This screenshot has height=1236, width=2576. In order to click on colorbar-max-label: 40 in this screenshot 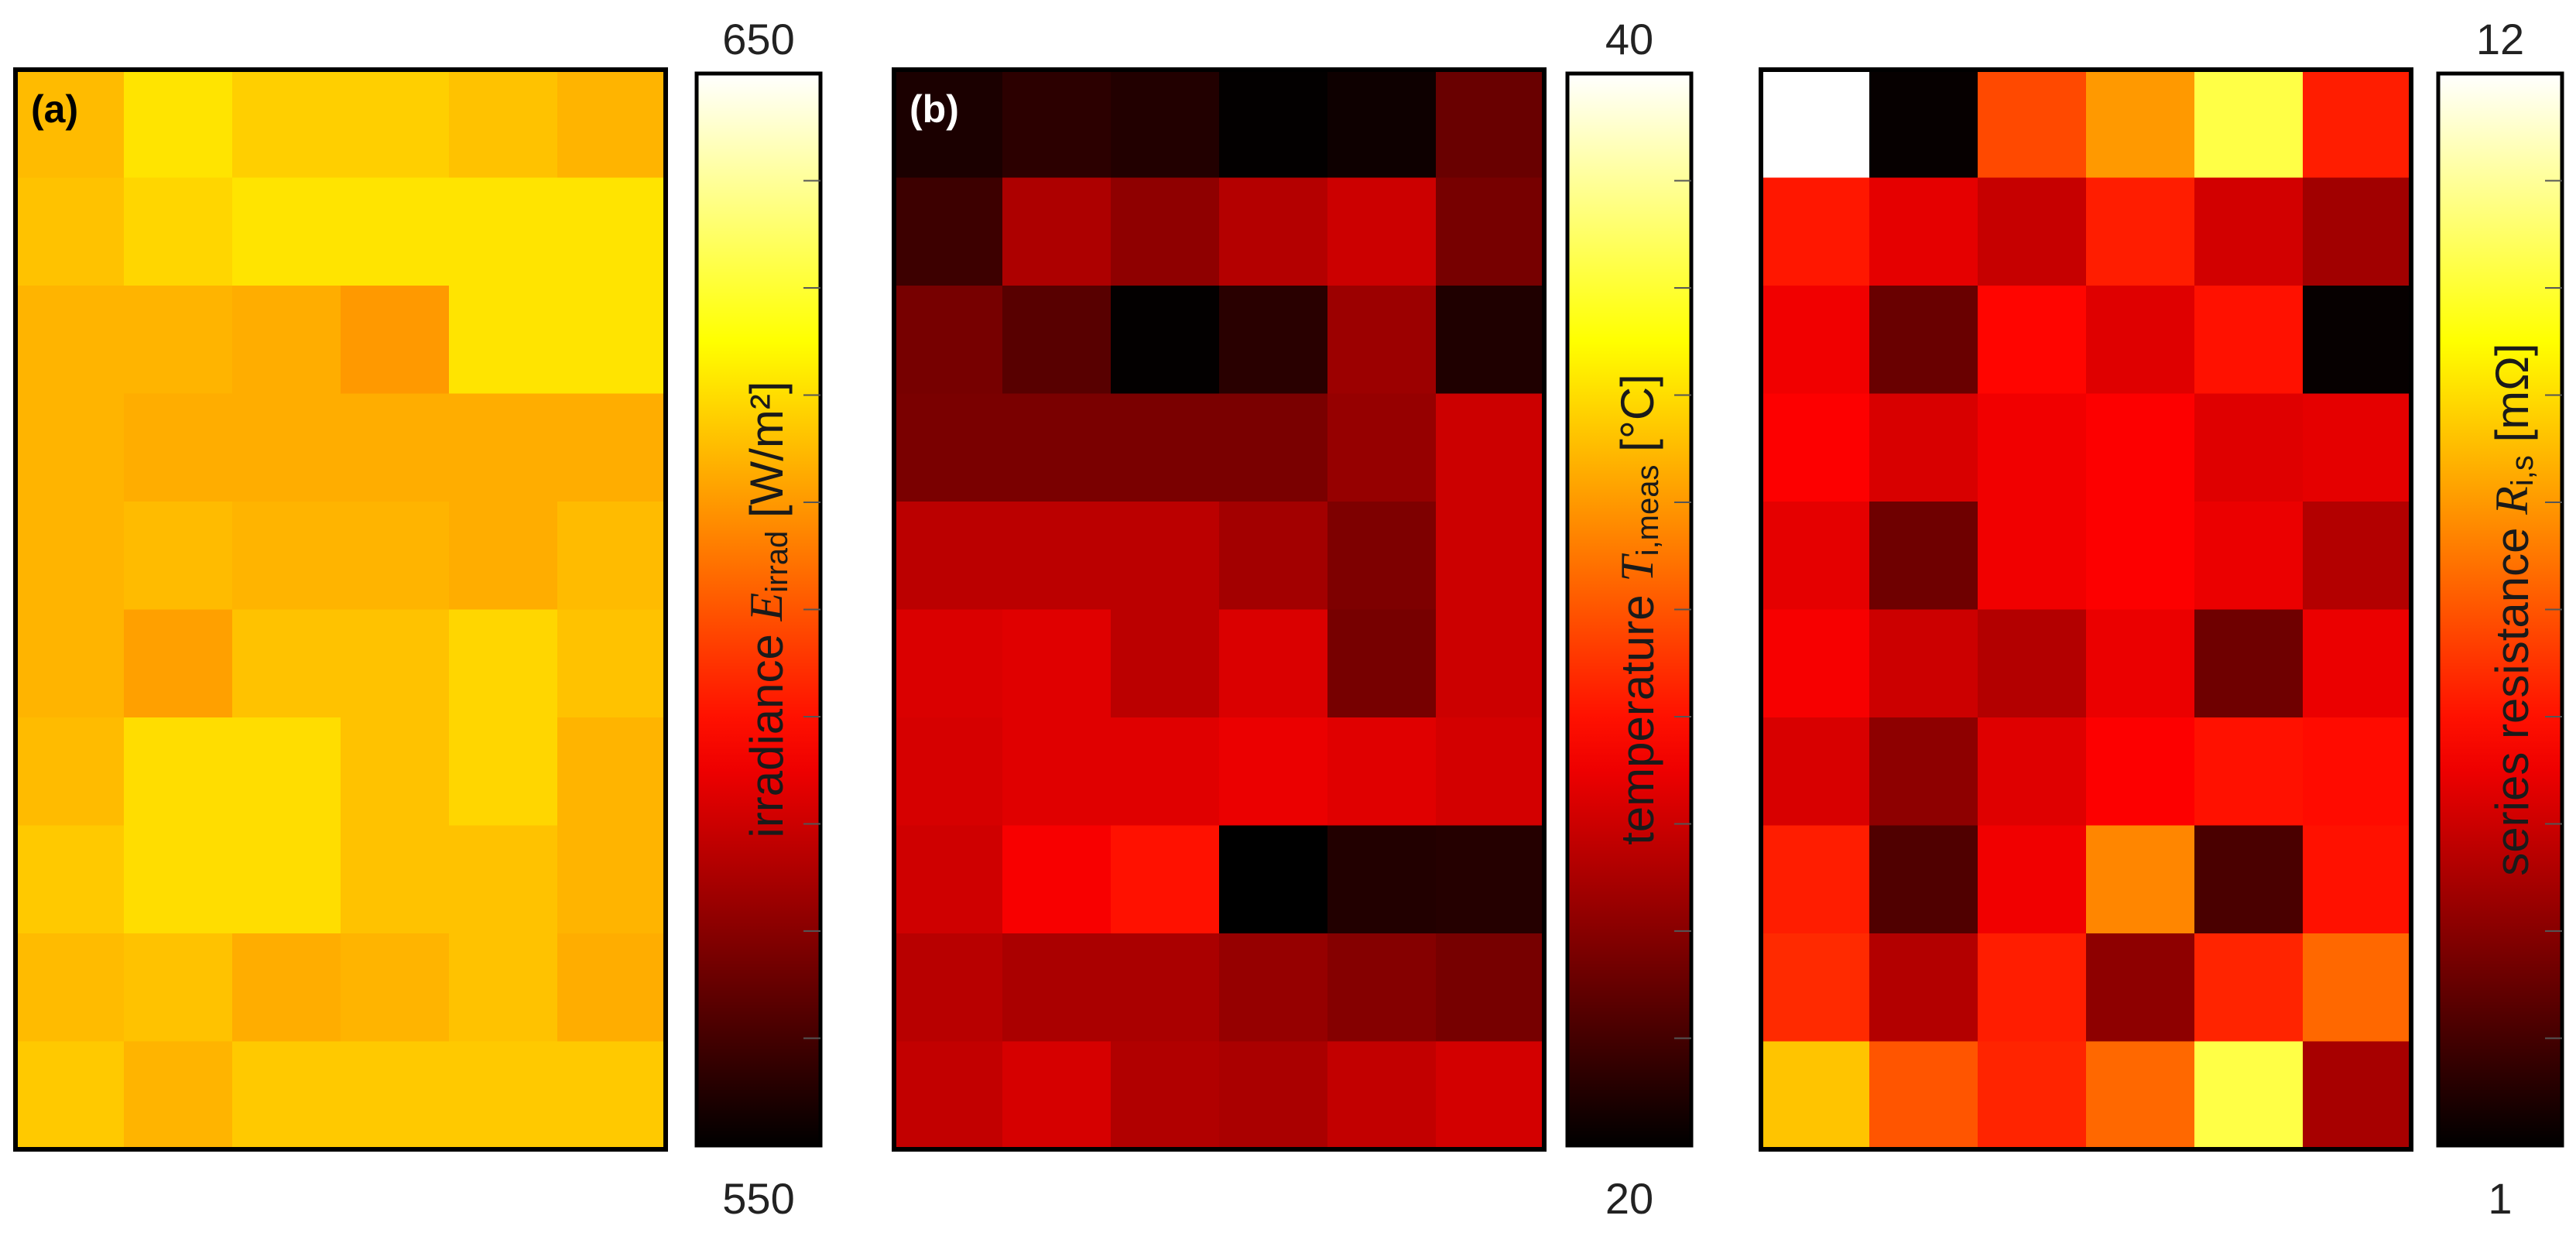, I will do `click(1629, 39)`.